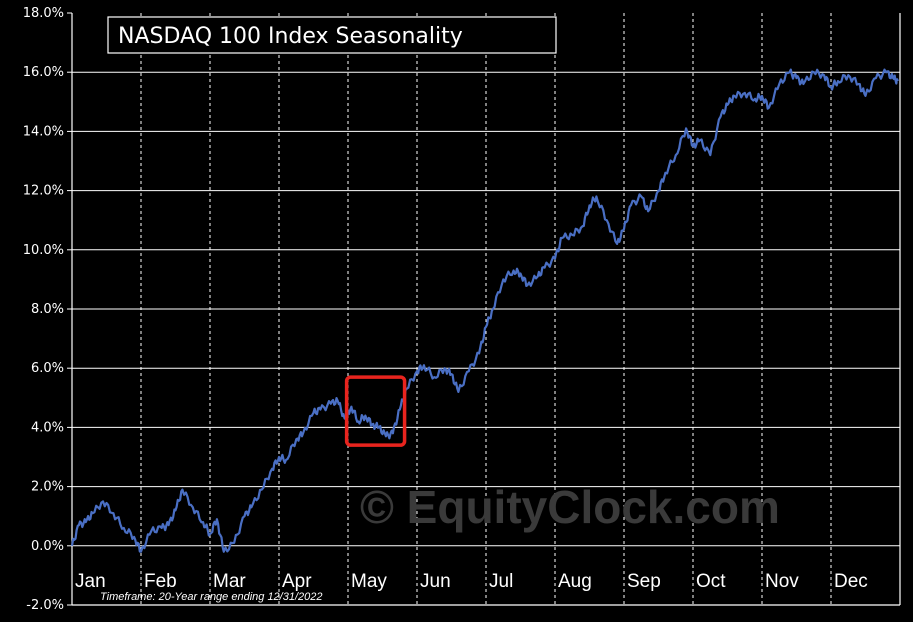 The image size is (913, 622). What do you see at coordinates (47, 487) in the screenshot?
I see `y-tick-label: 2.0%` at bounding box center [47, 487].